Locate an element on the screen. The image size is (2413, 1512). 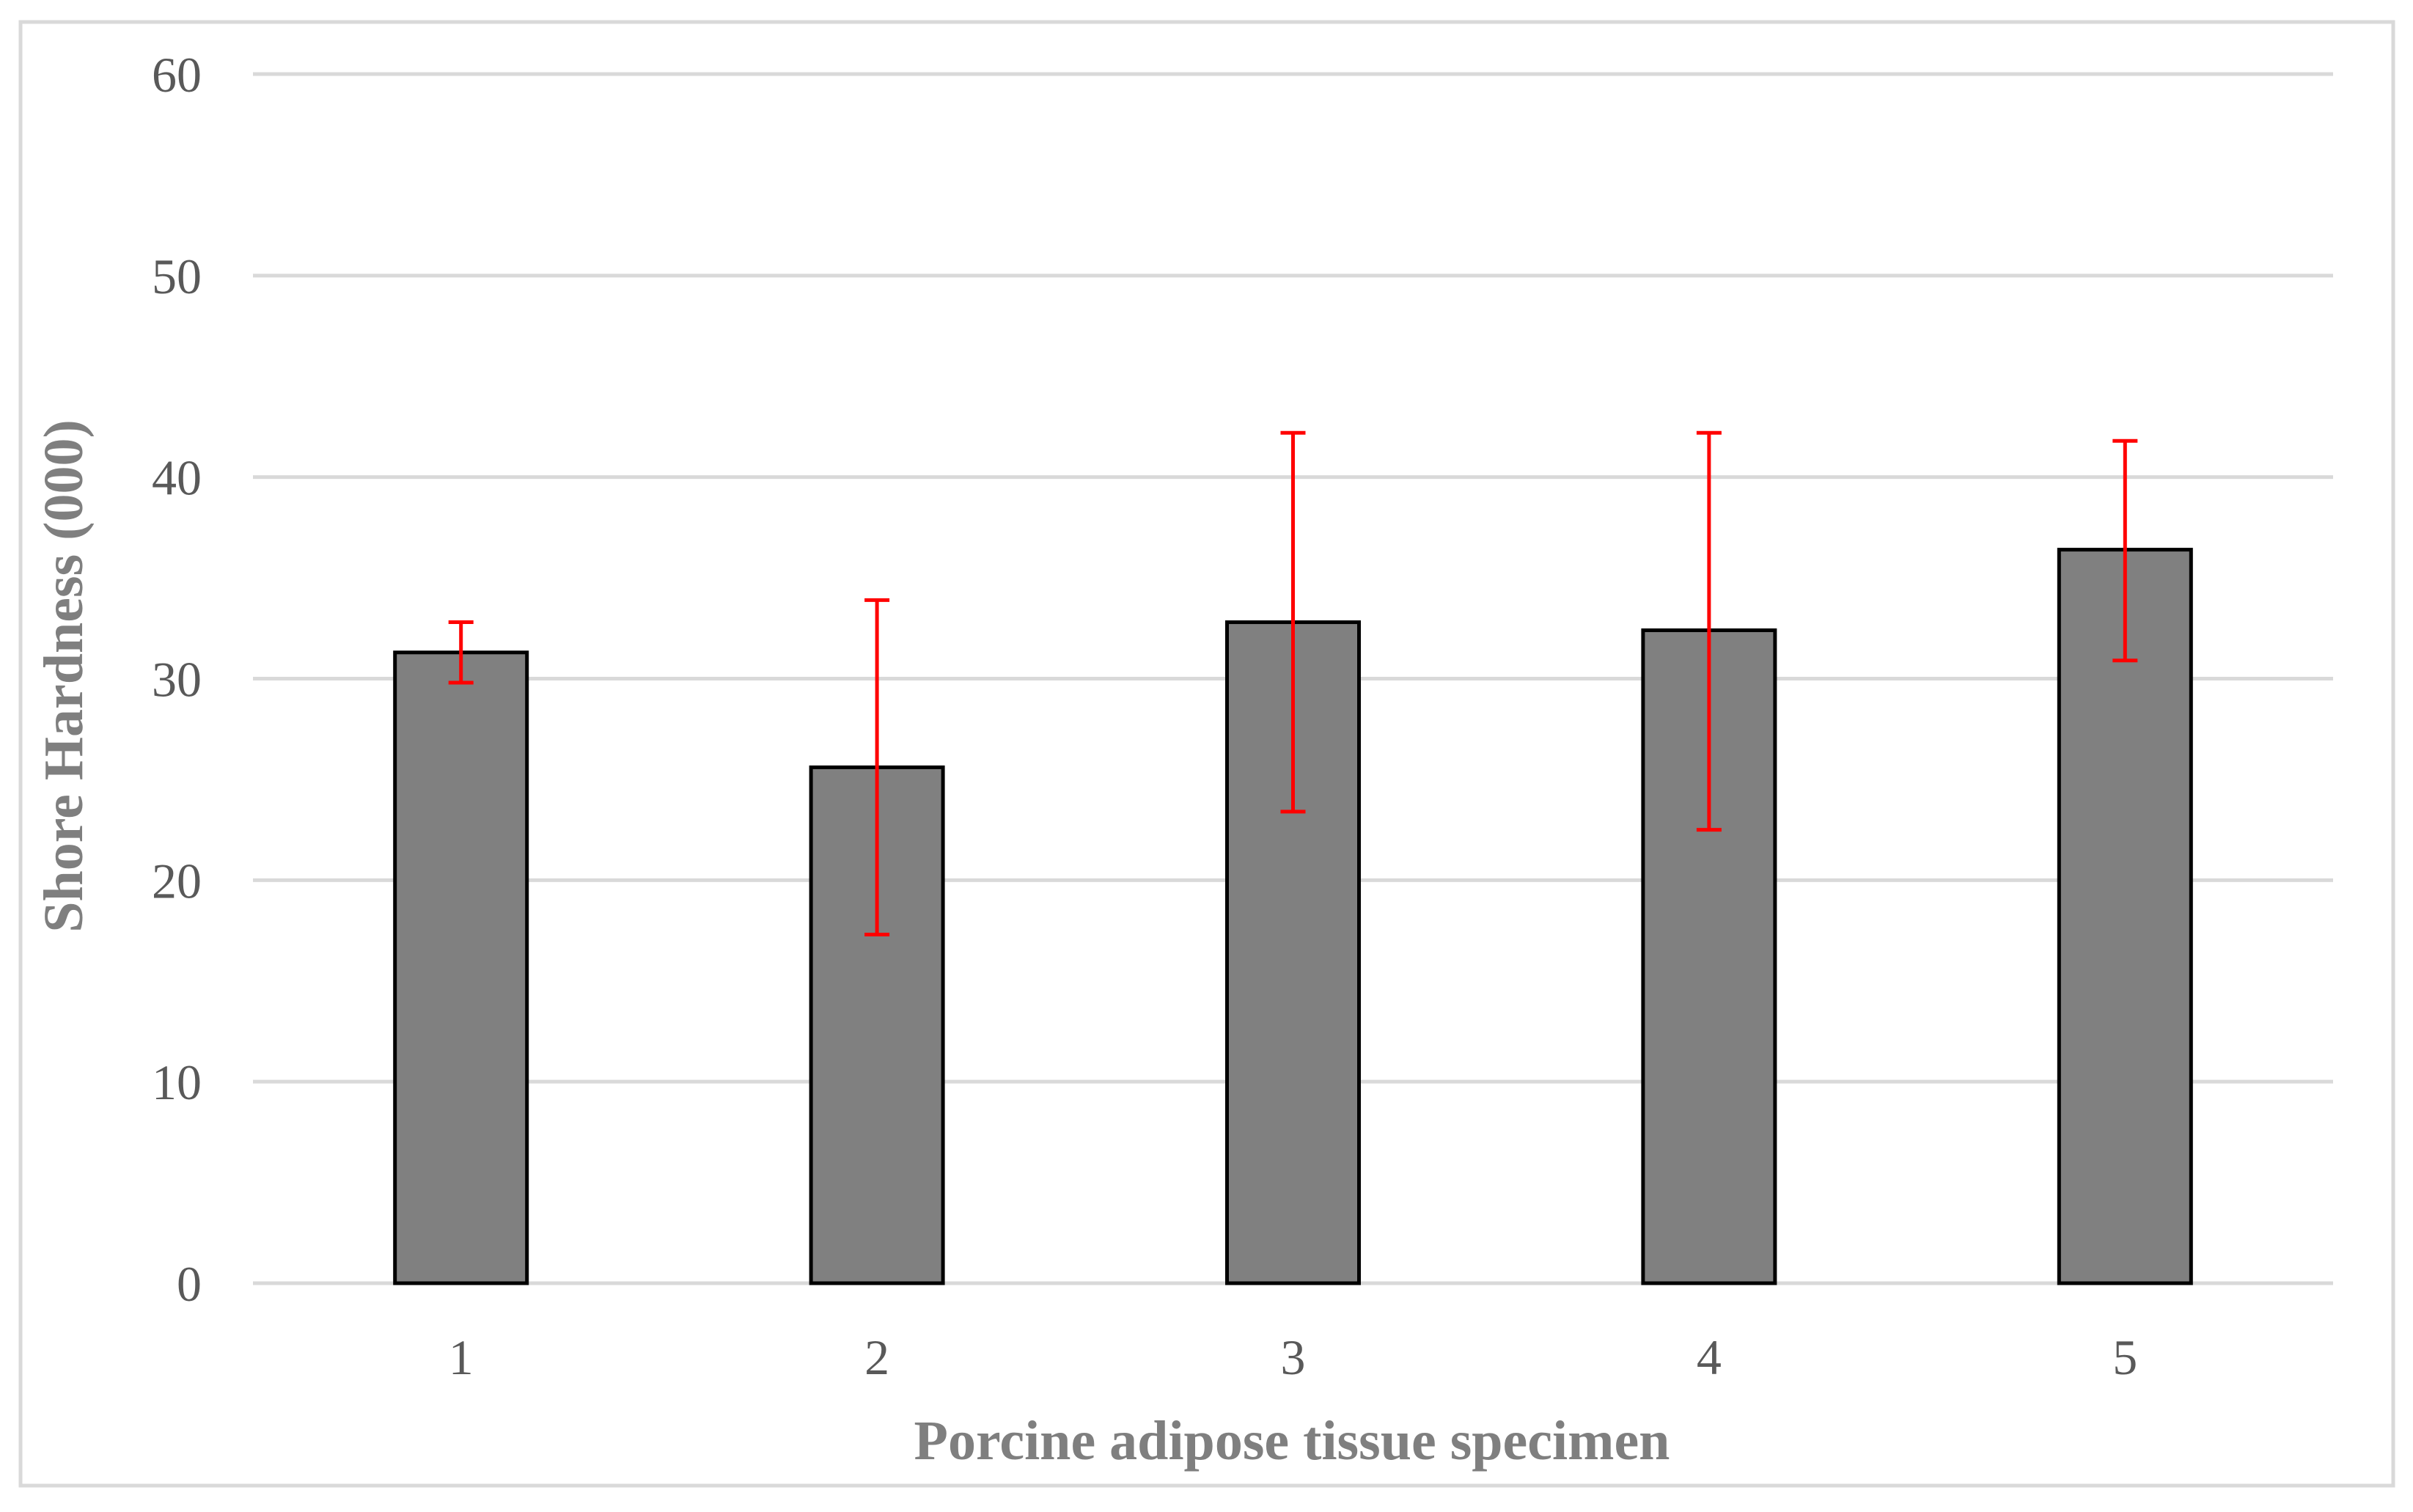
y-tick-label: 20 is located at coordinates (177, 881).